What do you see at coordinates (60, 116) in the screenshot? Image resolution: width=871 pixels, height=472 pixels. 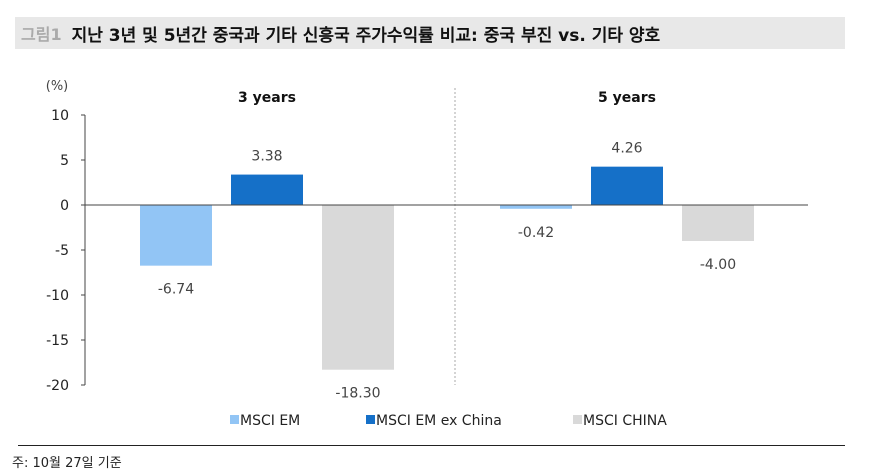 I see `y-tick-label: 10` at bounding box center [60, 116].